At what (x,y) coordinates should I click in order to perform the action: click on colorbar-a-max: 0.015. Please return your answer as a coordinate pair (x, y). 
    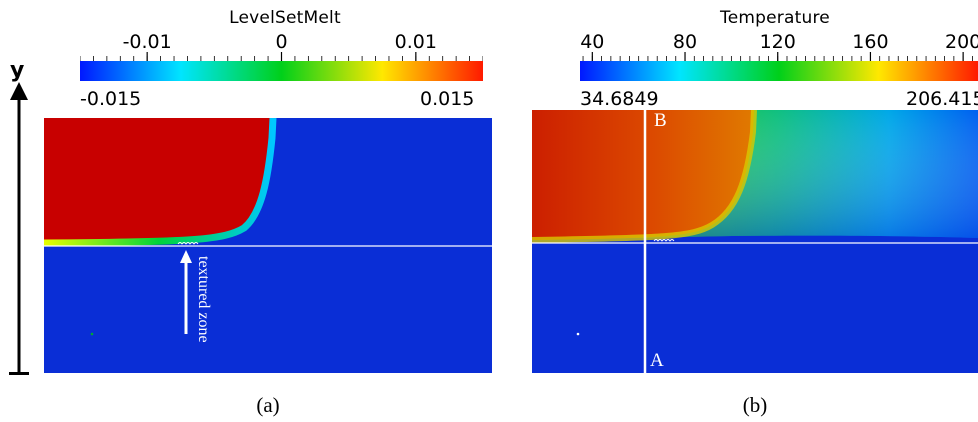
    Looking at the image, I should click on (447, 99).